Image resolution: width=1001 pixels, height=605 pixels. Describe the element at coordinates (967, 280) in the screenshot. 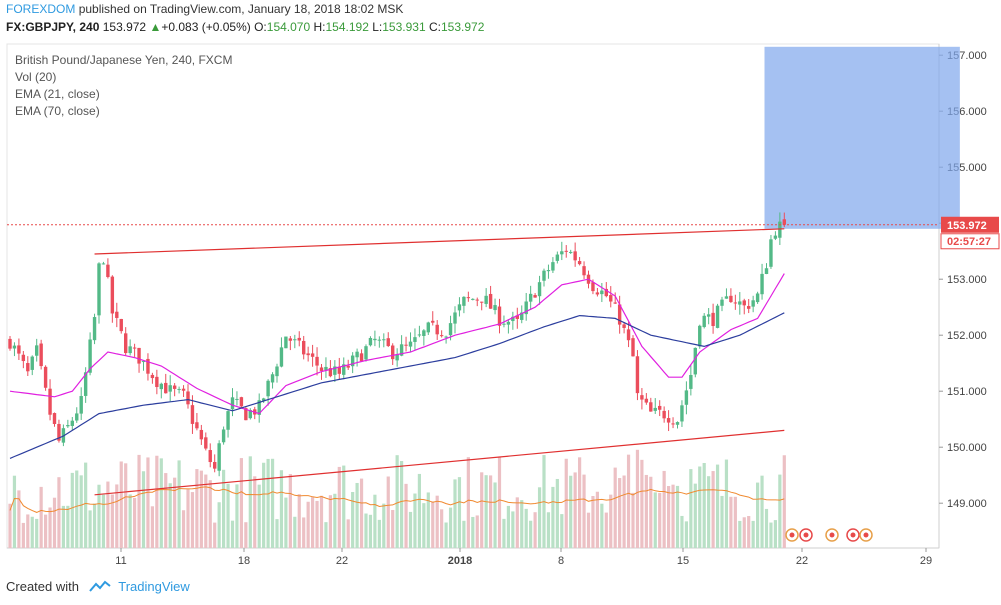

I see `y-tick-label: 153.000` at that location.